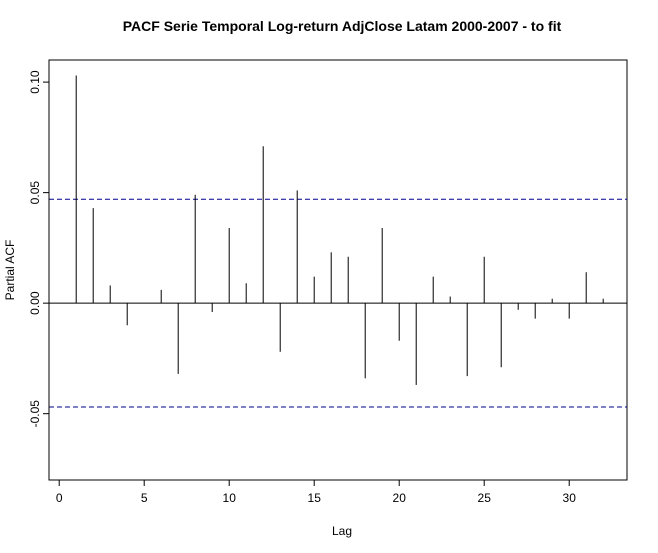  Describe the element at coordinates (35, 82) in the screenshot. I see `y-tick-label: 0.10` at that location.